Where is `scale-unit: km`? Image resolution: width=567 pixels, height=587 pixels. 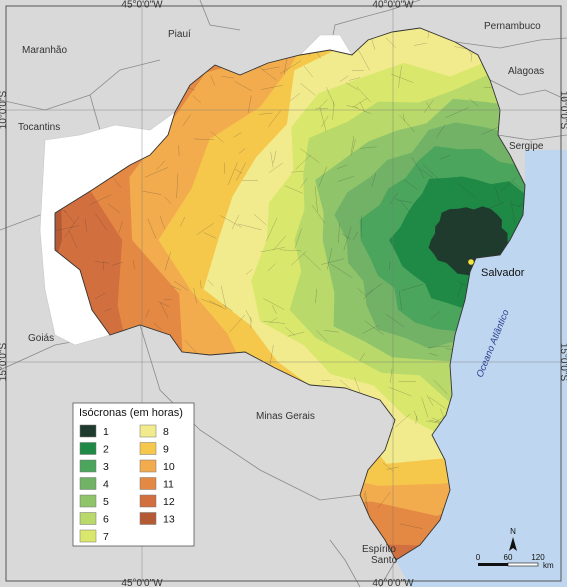 scale-unit: km is located at coordinates (548, 565).